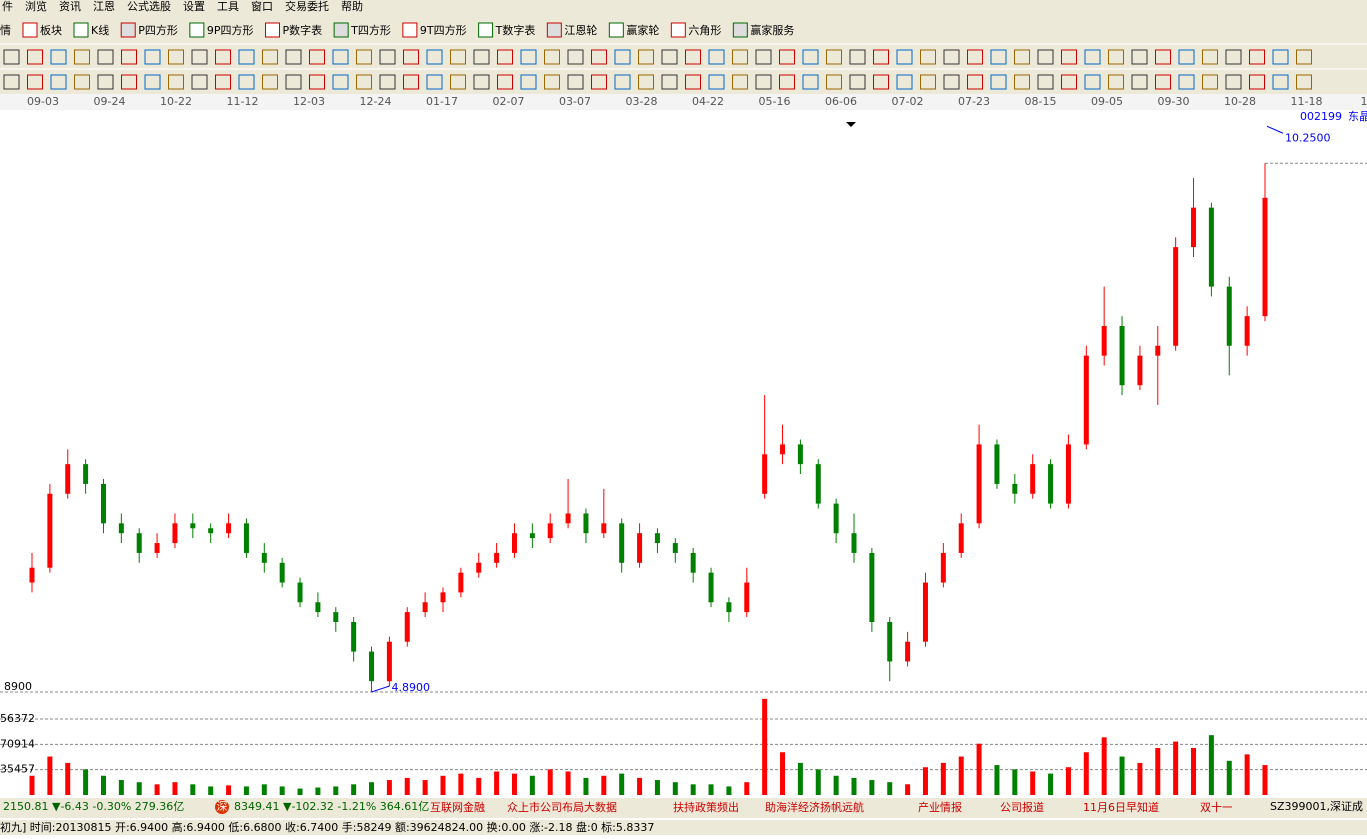  What do you see at coordinates (230, 30) in the screenshot?
I see `toolbar-button: 9P四方形` at bounding box center [230, 30].